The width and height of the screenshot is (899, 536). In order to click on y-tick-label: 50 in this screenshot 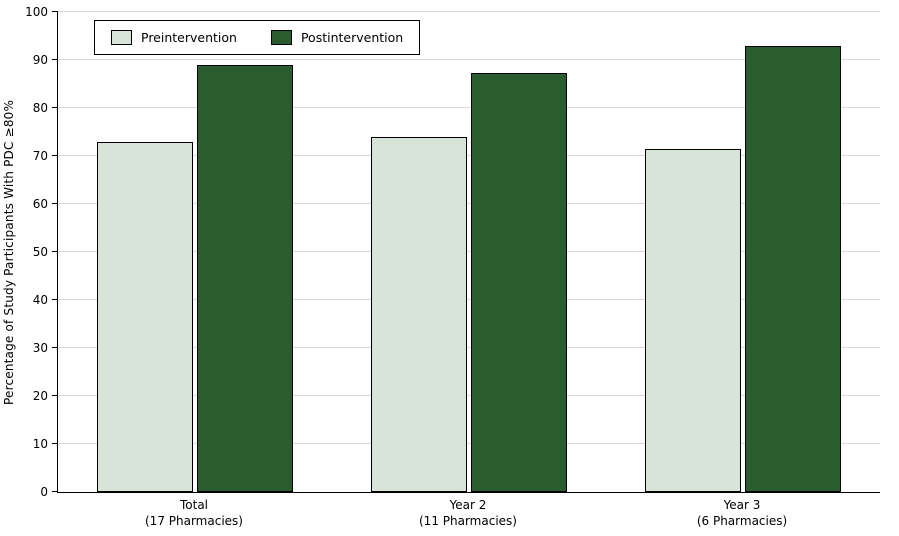, I will do `click(40, 252)`.